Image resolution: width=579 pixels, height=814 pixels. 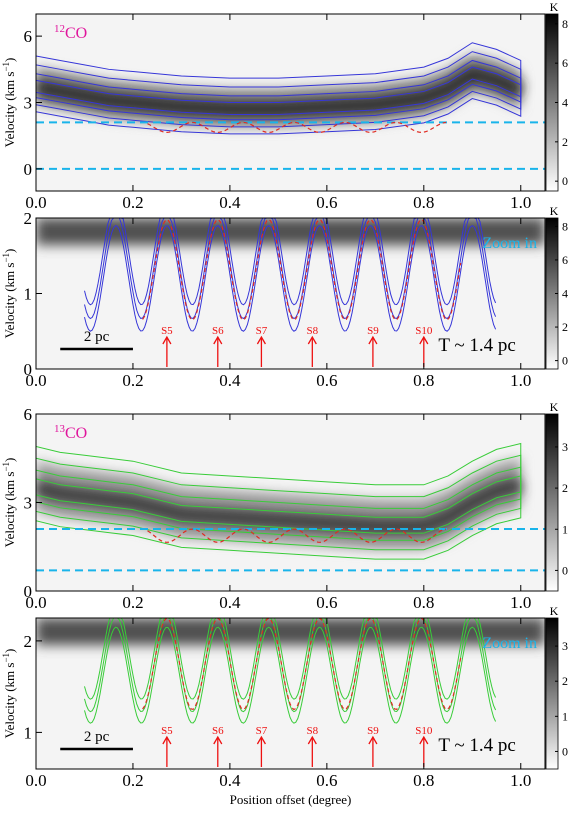 I want to click on label-S8: S8, so click(x=313, y=731).